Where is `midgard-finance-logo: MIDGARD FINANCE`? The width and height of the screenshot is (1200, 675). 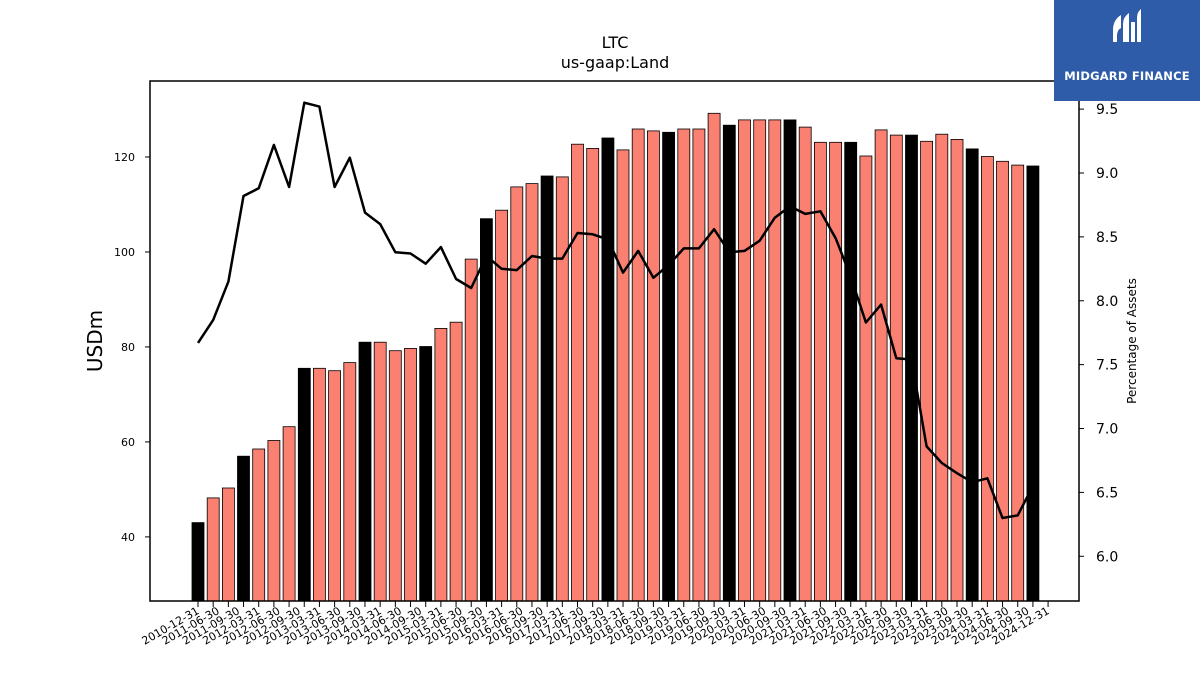
midgard-finance-logo: MIDGARD FINANCE is located at coordinates (1127, 50).